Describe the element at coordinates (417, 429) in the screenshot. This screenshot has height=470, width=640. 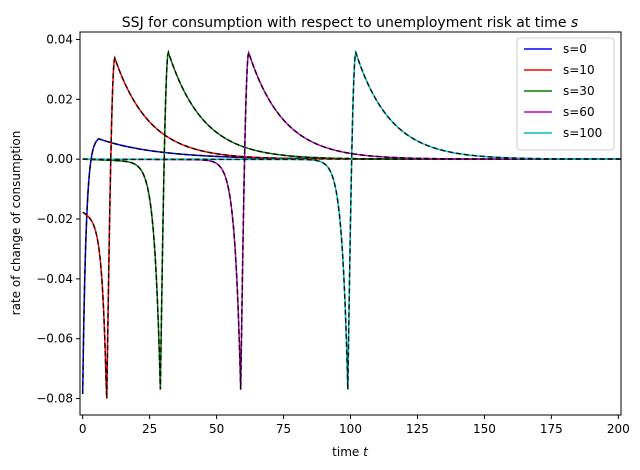
I see `x-tick-label: 125` at that location.